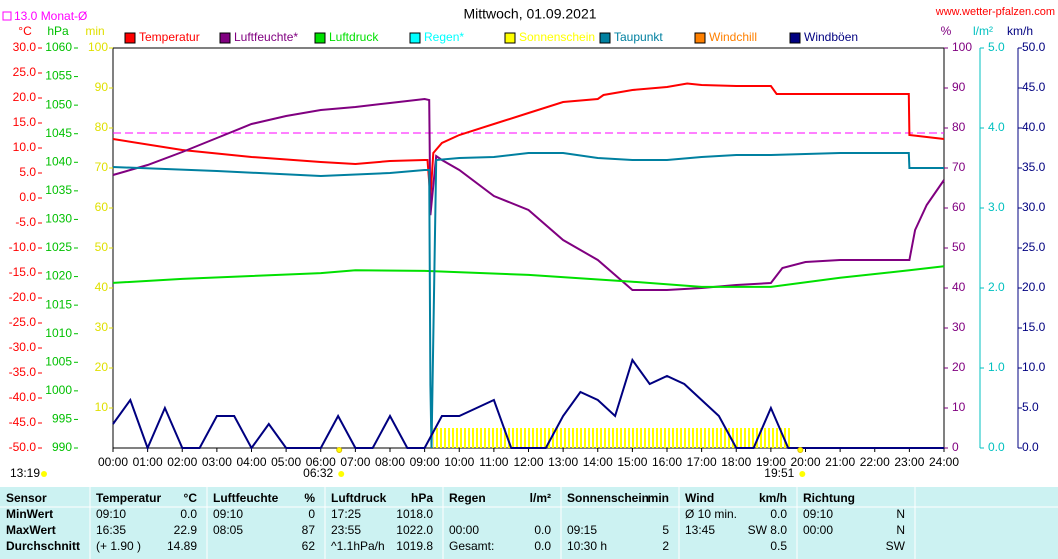 Image resolution: width=1058 pixels, height=559 pixels. I want to click on table-cell: Luftfeuchte, so click(246, 498).